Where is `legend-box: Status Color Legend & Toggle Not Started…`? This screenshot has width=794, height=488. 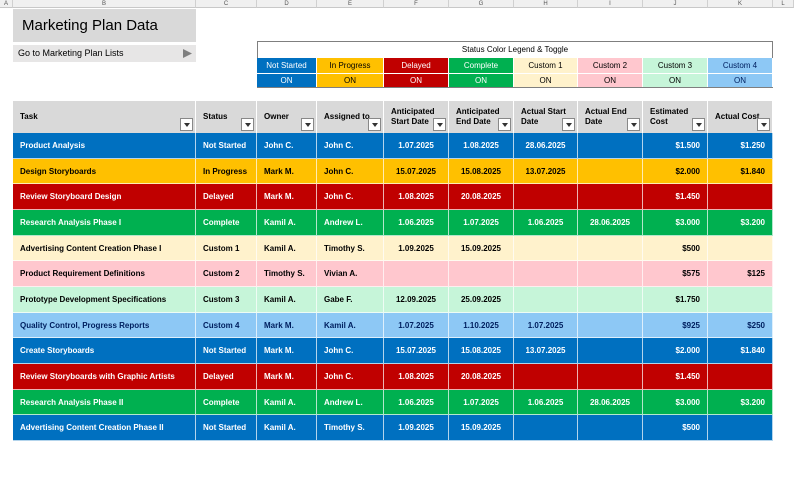
legend-box: Status Color Legend & Toggle Not Started… is located at coordinates (515, 64).